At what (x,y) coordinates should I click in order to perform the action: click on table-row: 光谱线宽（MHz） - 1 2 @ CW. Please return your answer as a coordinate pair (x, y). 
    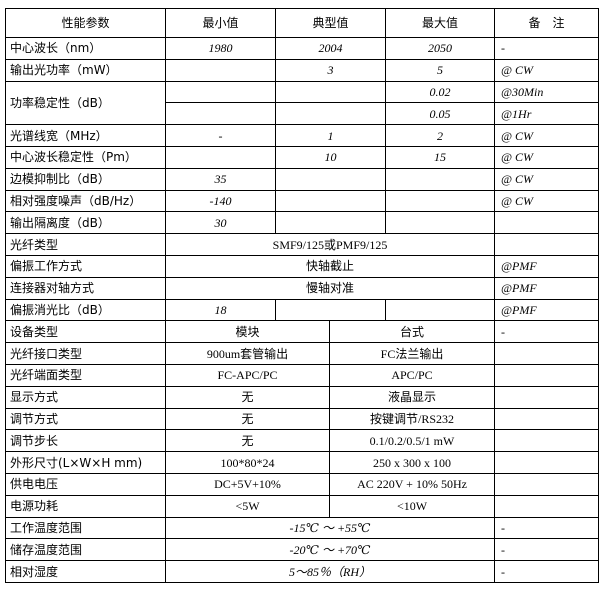
    Looking at the image, I should click on (302, 135).